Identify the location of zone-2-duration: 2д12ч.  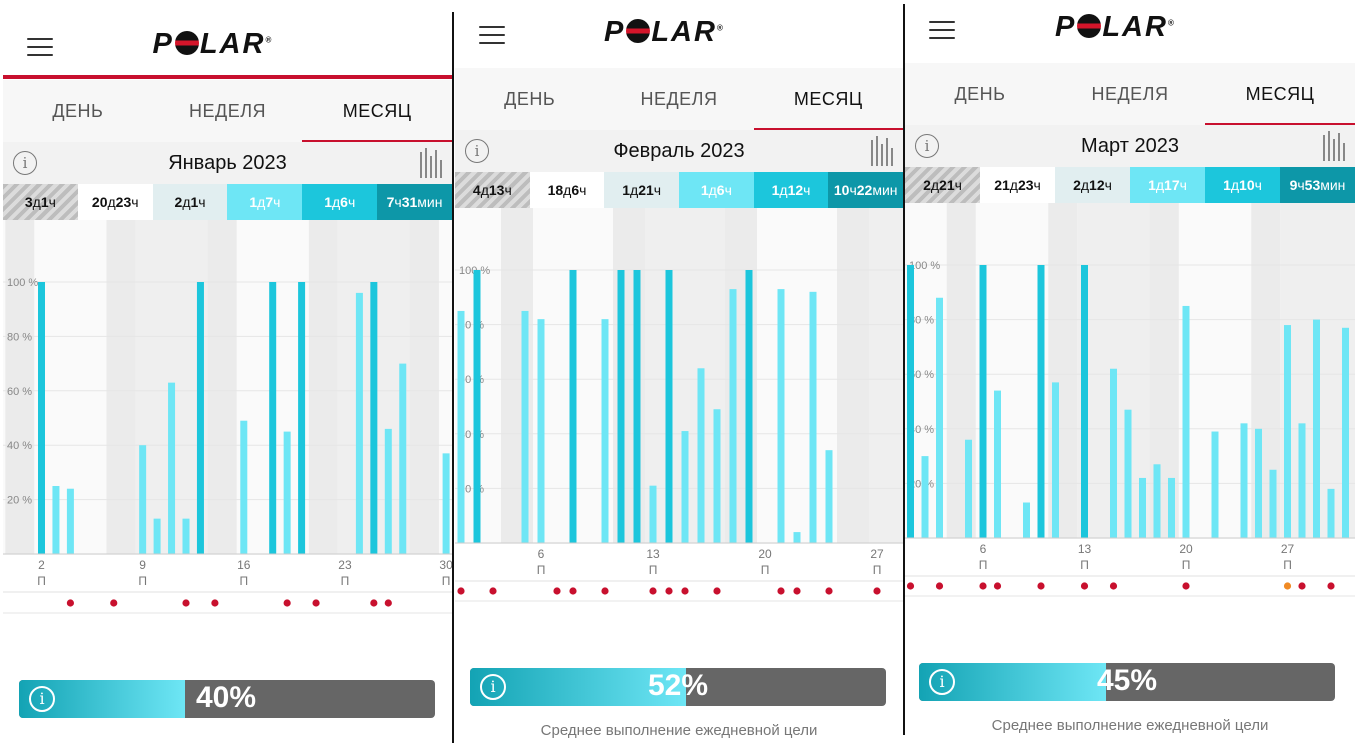
(1092, 185).